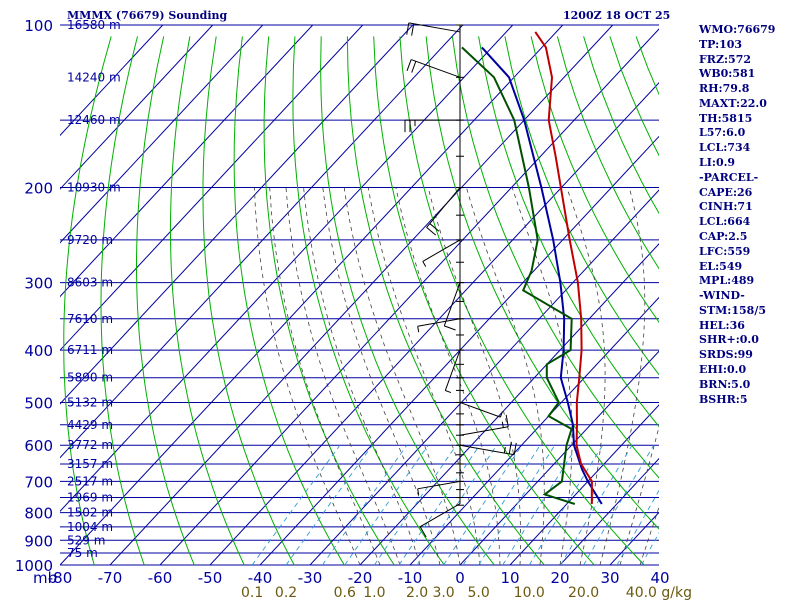  I want to click on stat-line: SHR+:0.0, so click(729, 340).